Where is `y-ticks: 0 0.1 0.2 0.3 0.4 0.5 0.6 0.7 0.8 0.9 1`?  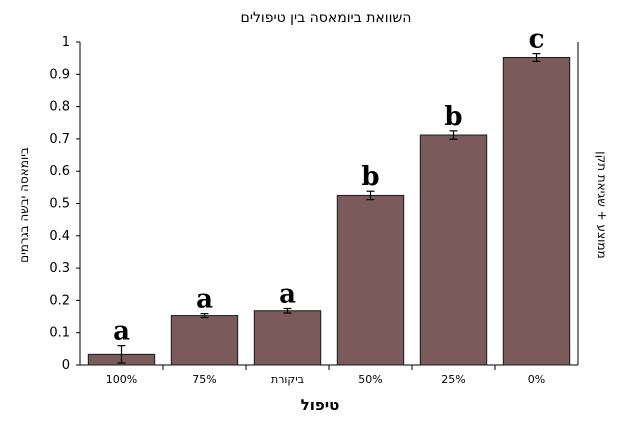 y-ticks: 0 0.1 0.2 0.3 0.4 0.5 0.6 0.7 0.8 0.9 1 is located at coordinates (64, 204).